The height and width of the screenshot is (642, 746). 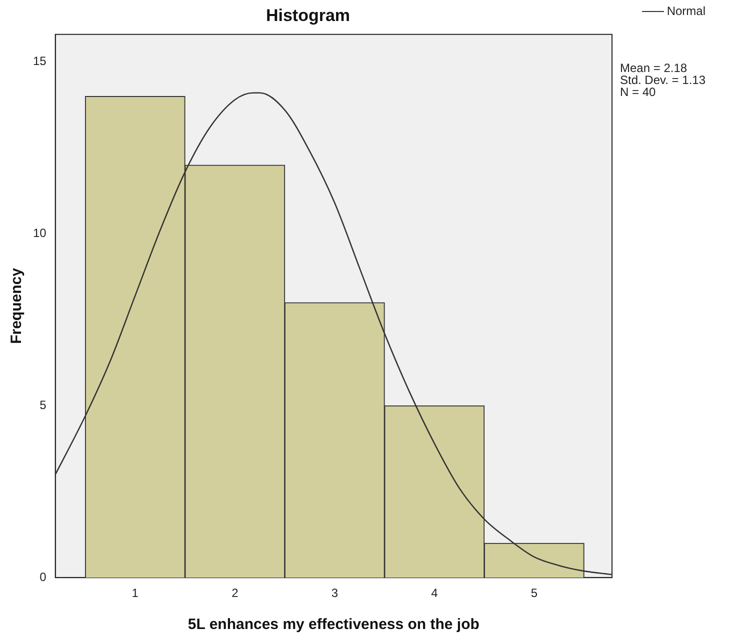 What do you see at coordinates (308, 15) in the screenshot?
I see `chart-title: Histogram` at bounding box center [308, 15].